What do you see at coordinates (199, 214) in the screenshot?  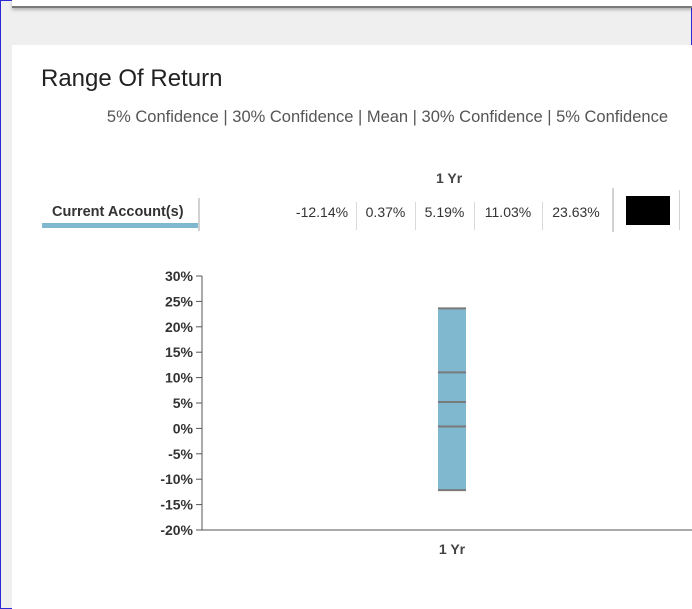 I see `label-divider` at bounding box center [199, 214].